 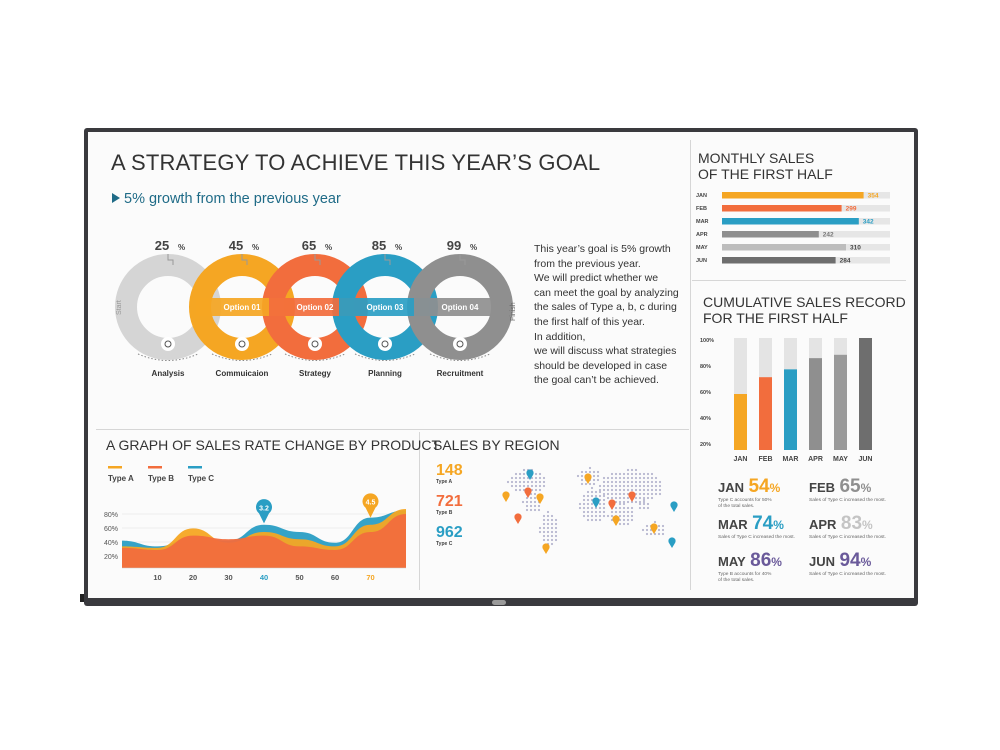 What do you see at coordinates (315, 344) in the screenshot?
I see `clock-icon` at bounding box center [315, 344].